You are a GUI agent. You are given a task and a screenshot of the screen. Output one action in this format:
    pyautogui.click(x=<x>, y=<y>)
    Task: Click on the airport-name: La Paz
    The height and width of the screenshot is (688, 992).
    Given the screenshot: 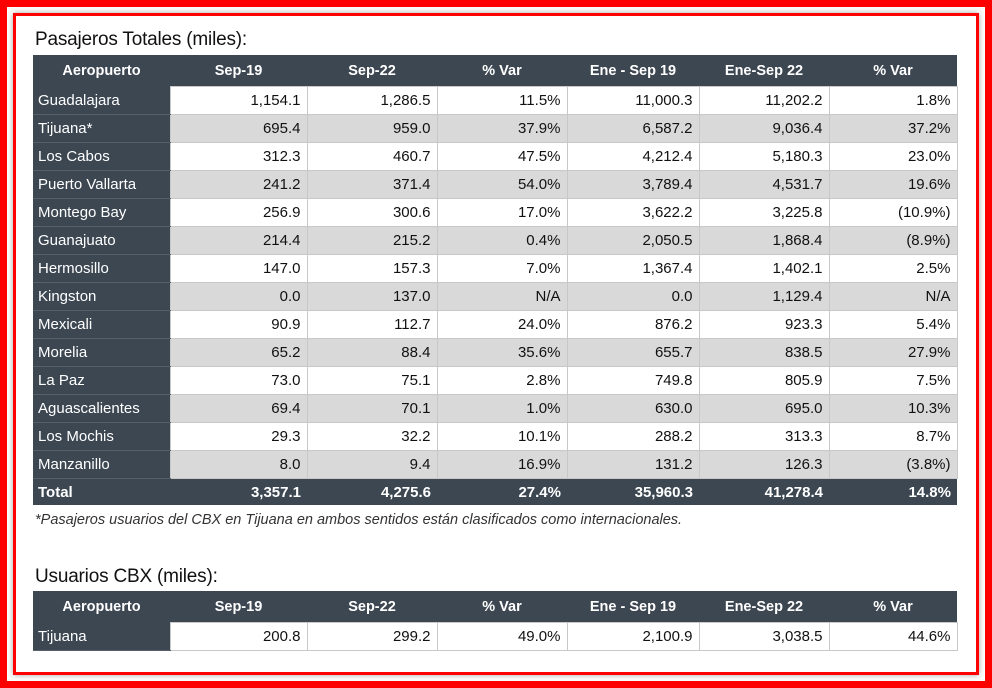 What is the action you would take?
    pyautogui.click(x=101, y=380)
    